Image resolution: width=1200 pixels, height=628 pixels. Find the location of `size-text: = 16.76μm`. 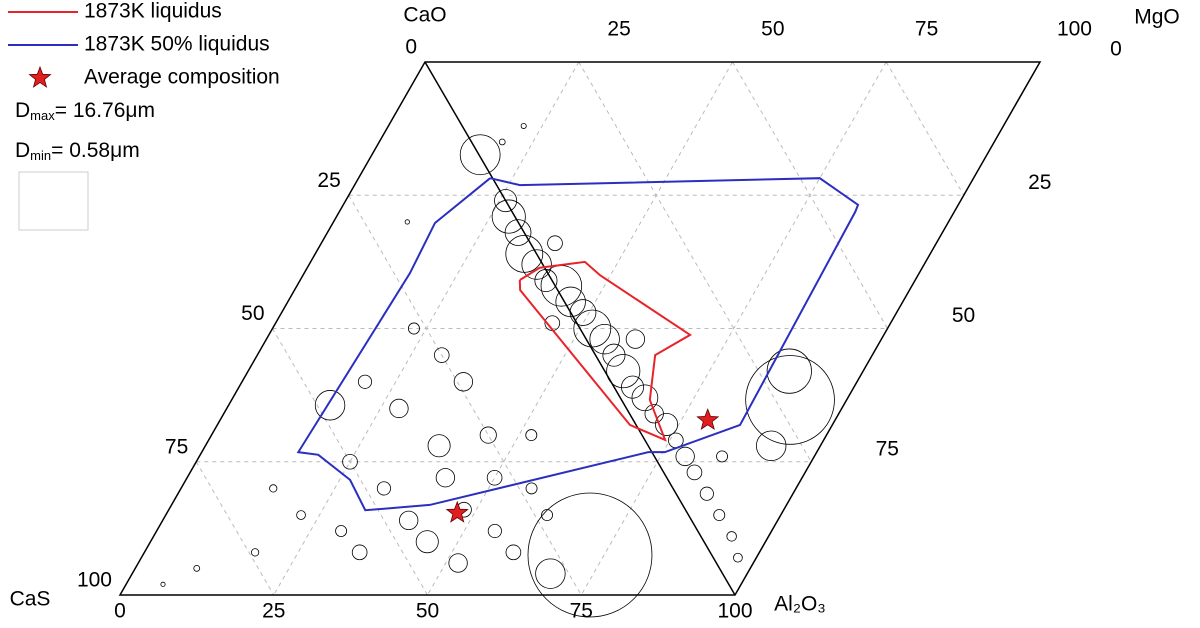

size-text: = 16.76μm is located at coordinates (105, 110).